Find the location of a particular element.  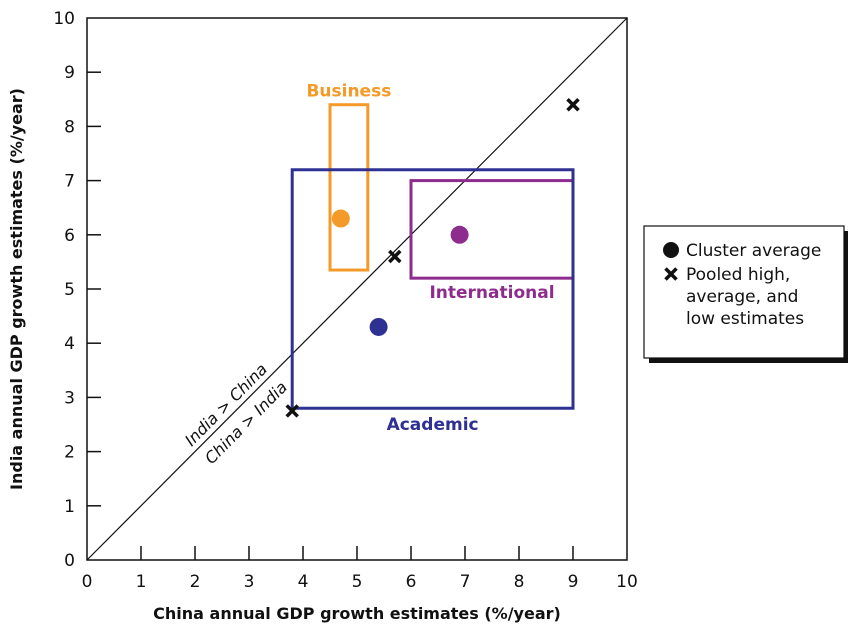

group-label-academic: Academic is located at coordinates (433, 425).